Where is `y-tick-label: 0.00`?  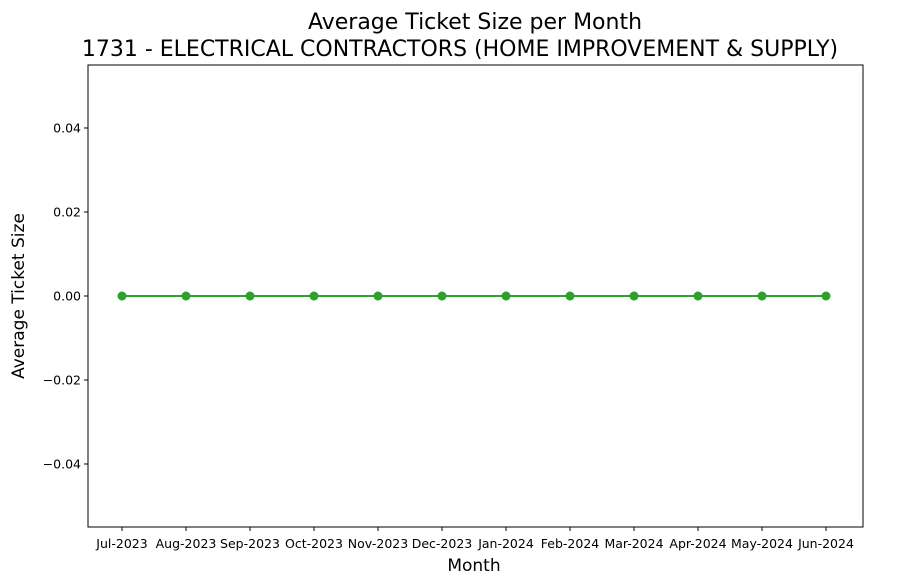
y-tick-label: 0.00 is located at coordinates (67, 296).